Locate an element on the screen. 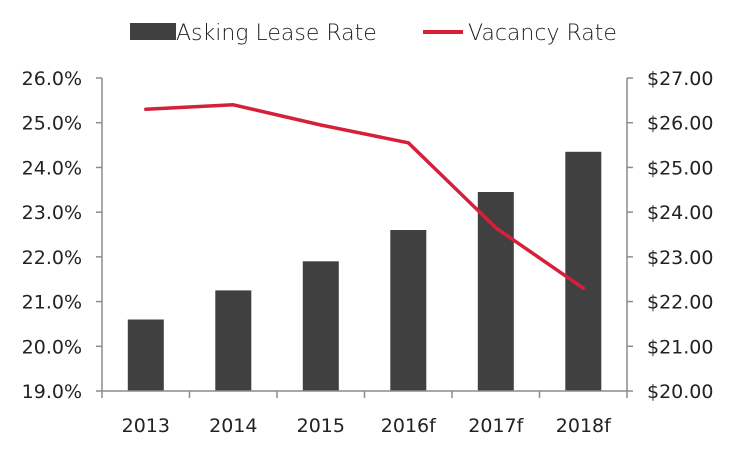  bar-2015 is located at coordinates (320, 326).